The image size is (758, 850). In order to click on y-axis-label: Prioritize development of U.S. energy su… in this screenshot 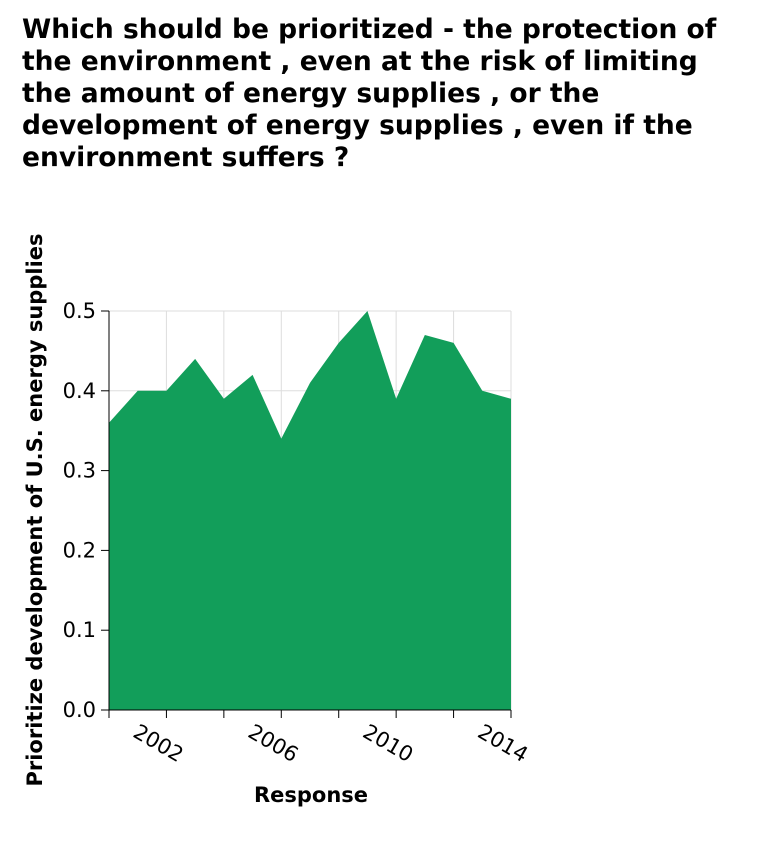, I will do `click(35, 509)`.